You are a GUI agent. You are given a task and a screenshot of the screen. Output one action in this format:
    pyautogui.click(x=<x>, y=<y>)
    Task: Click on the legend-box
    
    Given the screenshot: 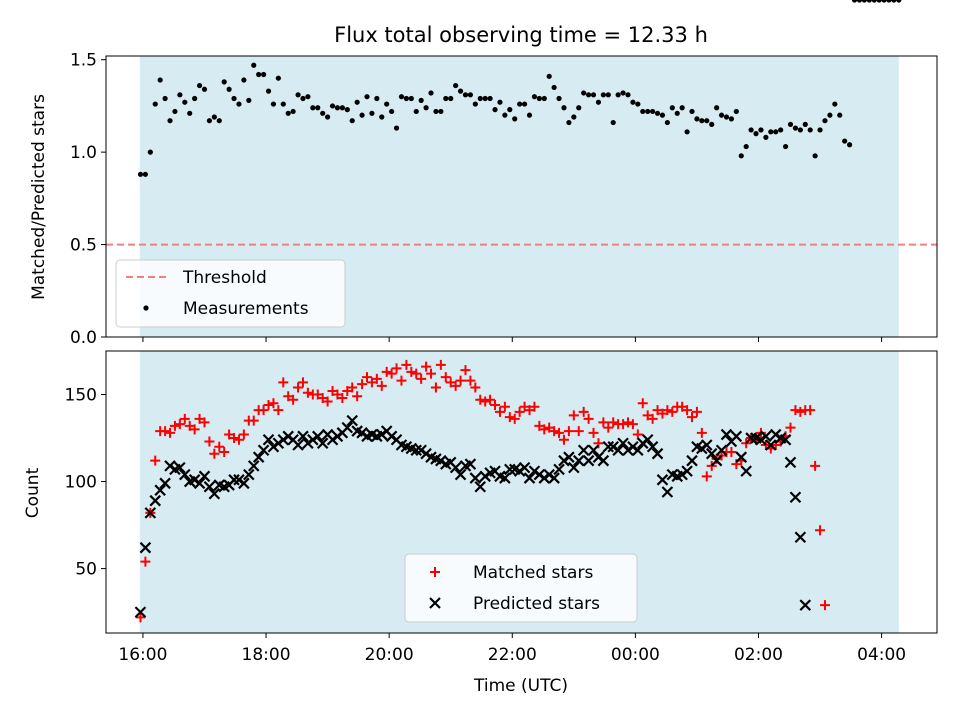 What is the action you would take?
    pyautogui.click(x=230, y=293)
    